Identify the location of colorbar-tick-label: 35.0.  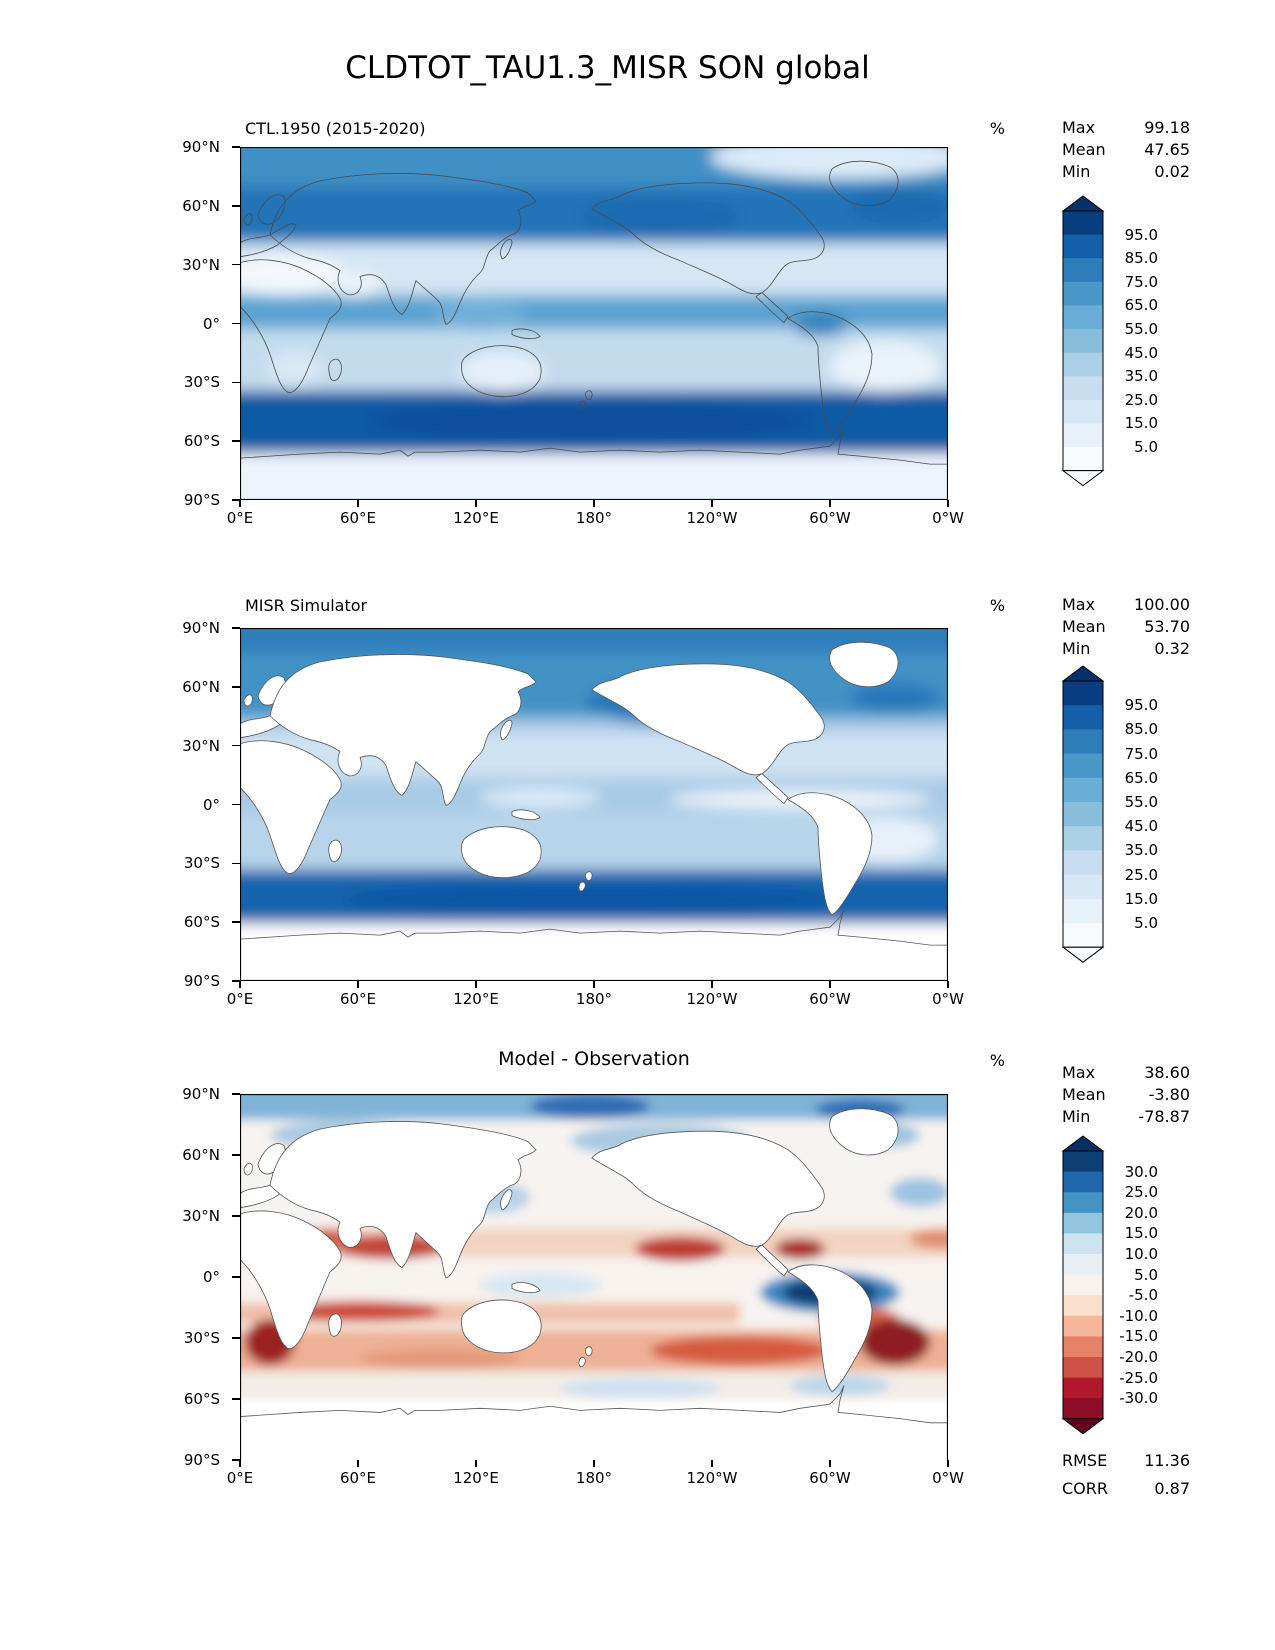
(1141, 850).